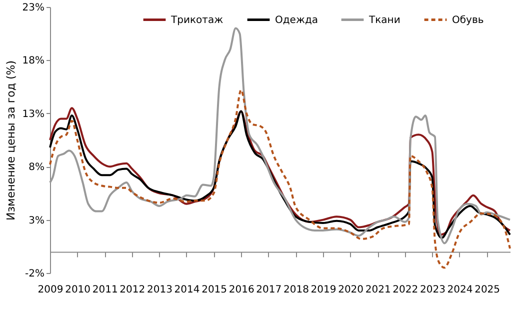  Describe the element at coordinates (460, 290) in the screenshot. I see `x-tick-label: 2024` at that location.